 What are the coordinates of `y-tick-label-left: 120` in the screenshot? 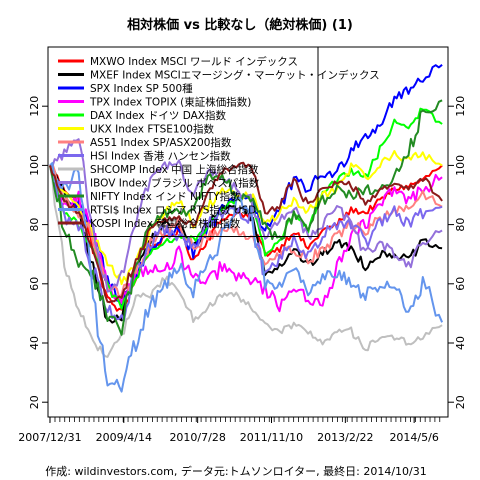 It's located at (34, 106).